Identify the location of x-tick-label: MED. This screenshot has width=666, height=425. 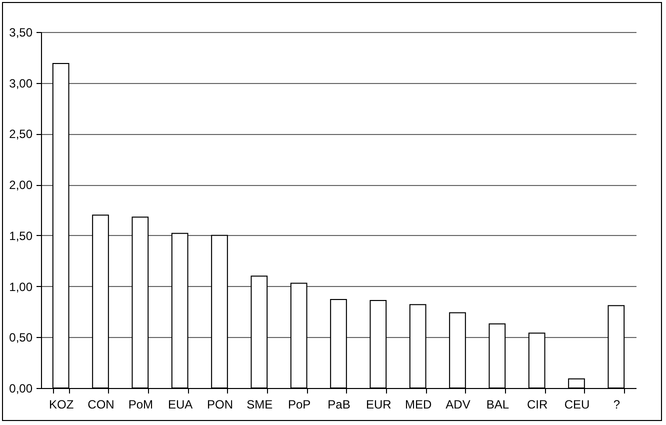
(418, 405).